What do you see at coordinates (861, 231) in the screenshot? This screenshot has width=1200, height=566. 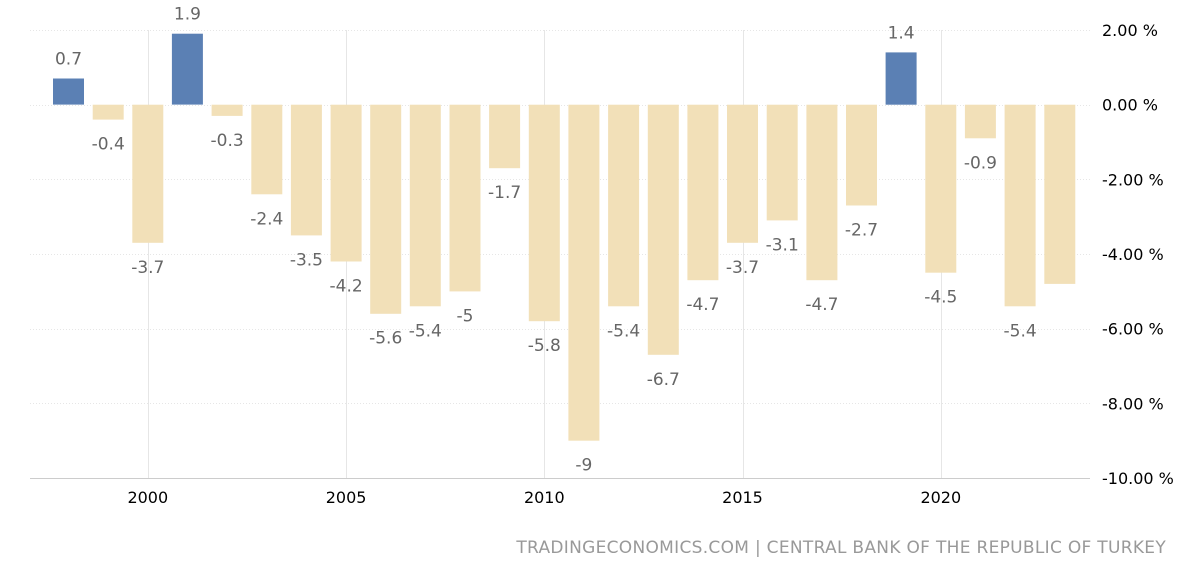 I see `data-label-2018: -2.7` at bounding box center [861, 231].